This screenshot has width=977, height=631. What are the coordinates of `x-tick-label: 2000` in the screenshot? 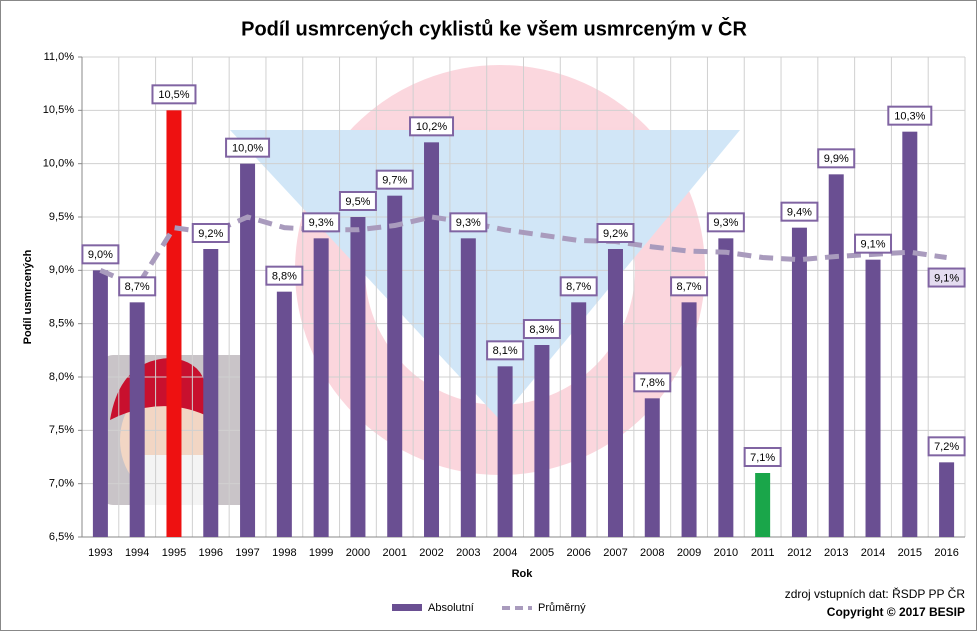 It's located at (358, 553).